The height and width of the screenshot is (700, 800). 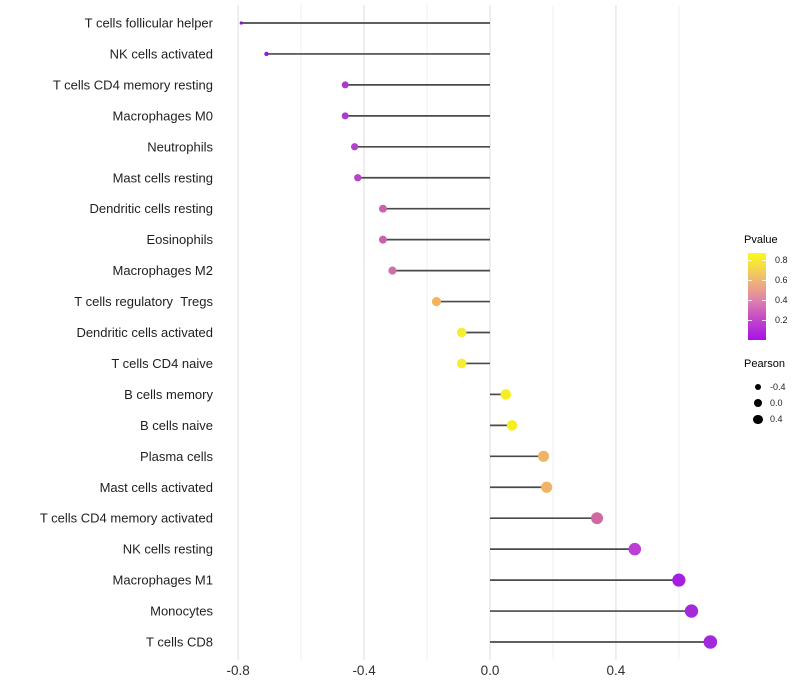 I want to click on pvalue-colorbar, so click(x=757, y=296).